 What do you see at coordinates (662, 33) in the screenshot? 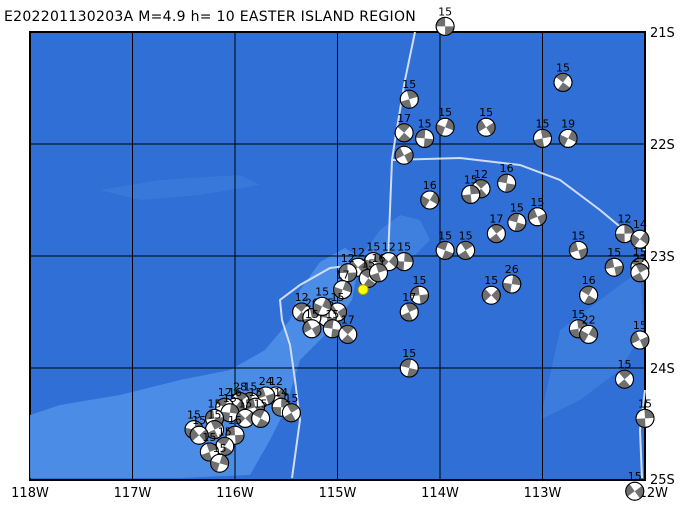
I see `lat-label: 21S` at bounding box center [662, 33].